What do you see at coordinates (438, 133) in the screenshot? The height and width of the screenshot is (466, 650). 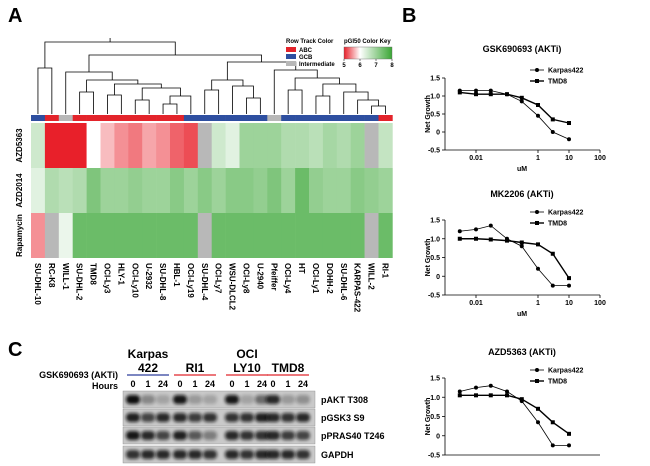 I see `y-tick-label: 0` at bounding box center [438, 133].